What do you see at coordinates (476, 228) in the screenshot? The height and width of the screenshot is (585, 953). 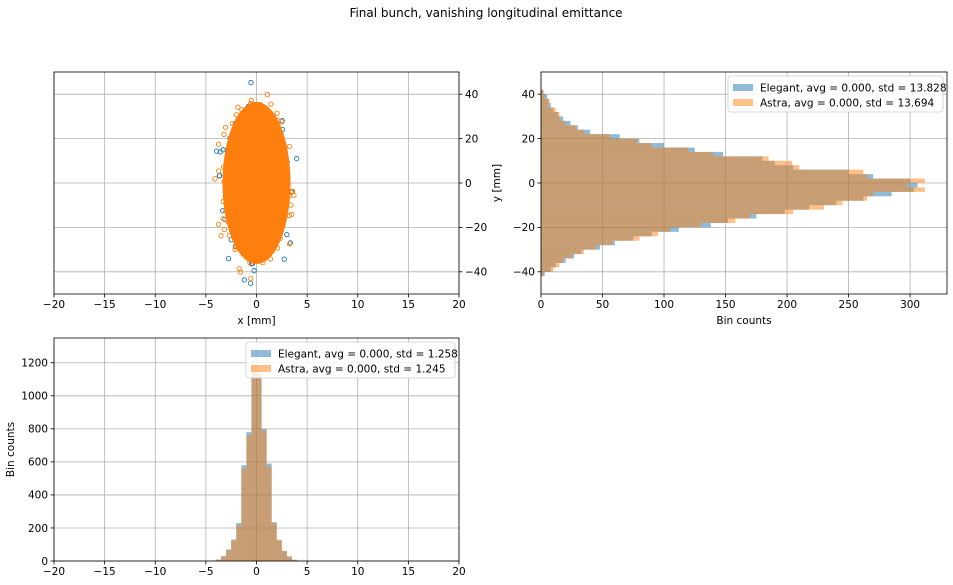 I see `y-tick-label: −20` at bounding box center [476, 228].